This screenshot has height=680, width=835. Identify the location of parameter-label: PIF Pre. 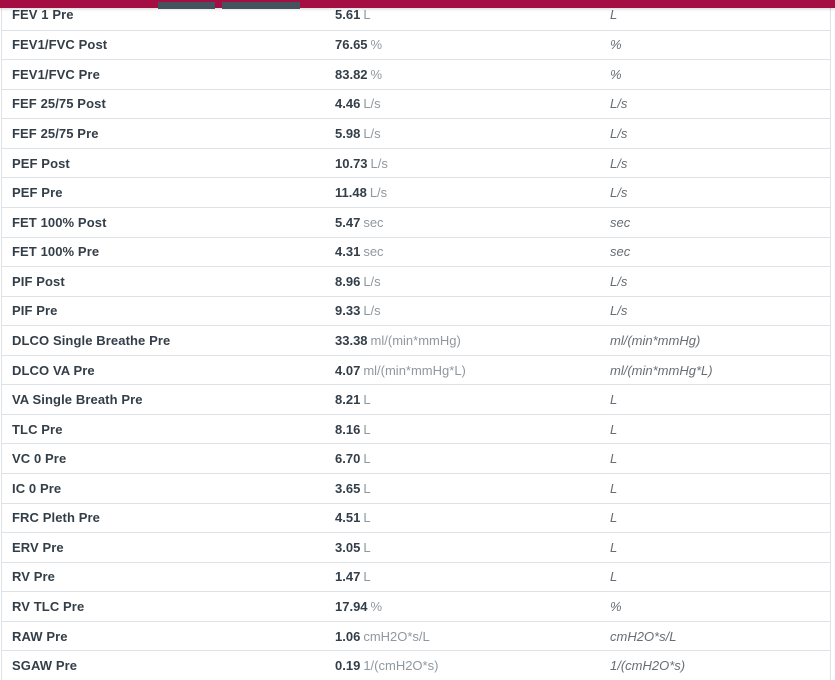
(35, 311).